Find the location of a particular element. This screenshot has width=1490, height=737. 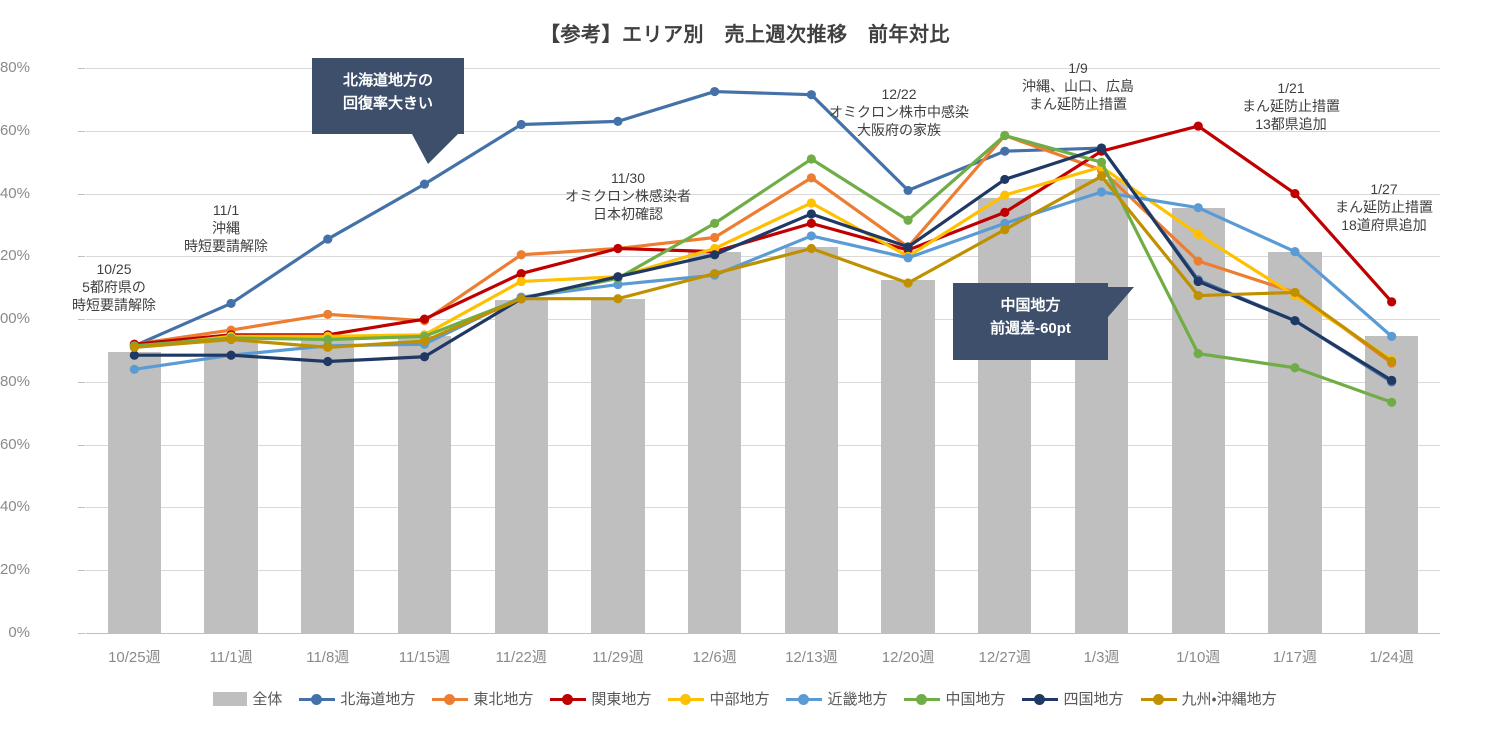

callout-line: 北海道地方の is located at coordinates (387, 80).